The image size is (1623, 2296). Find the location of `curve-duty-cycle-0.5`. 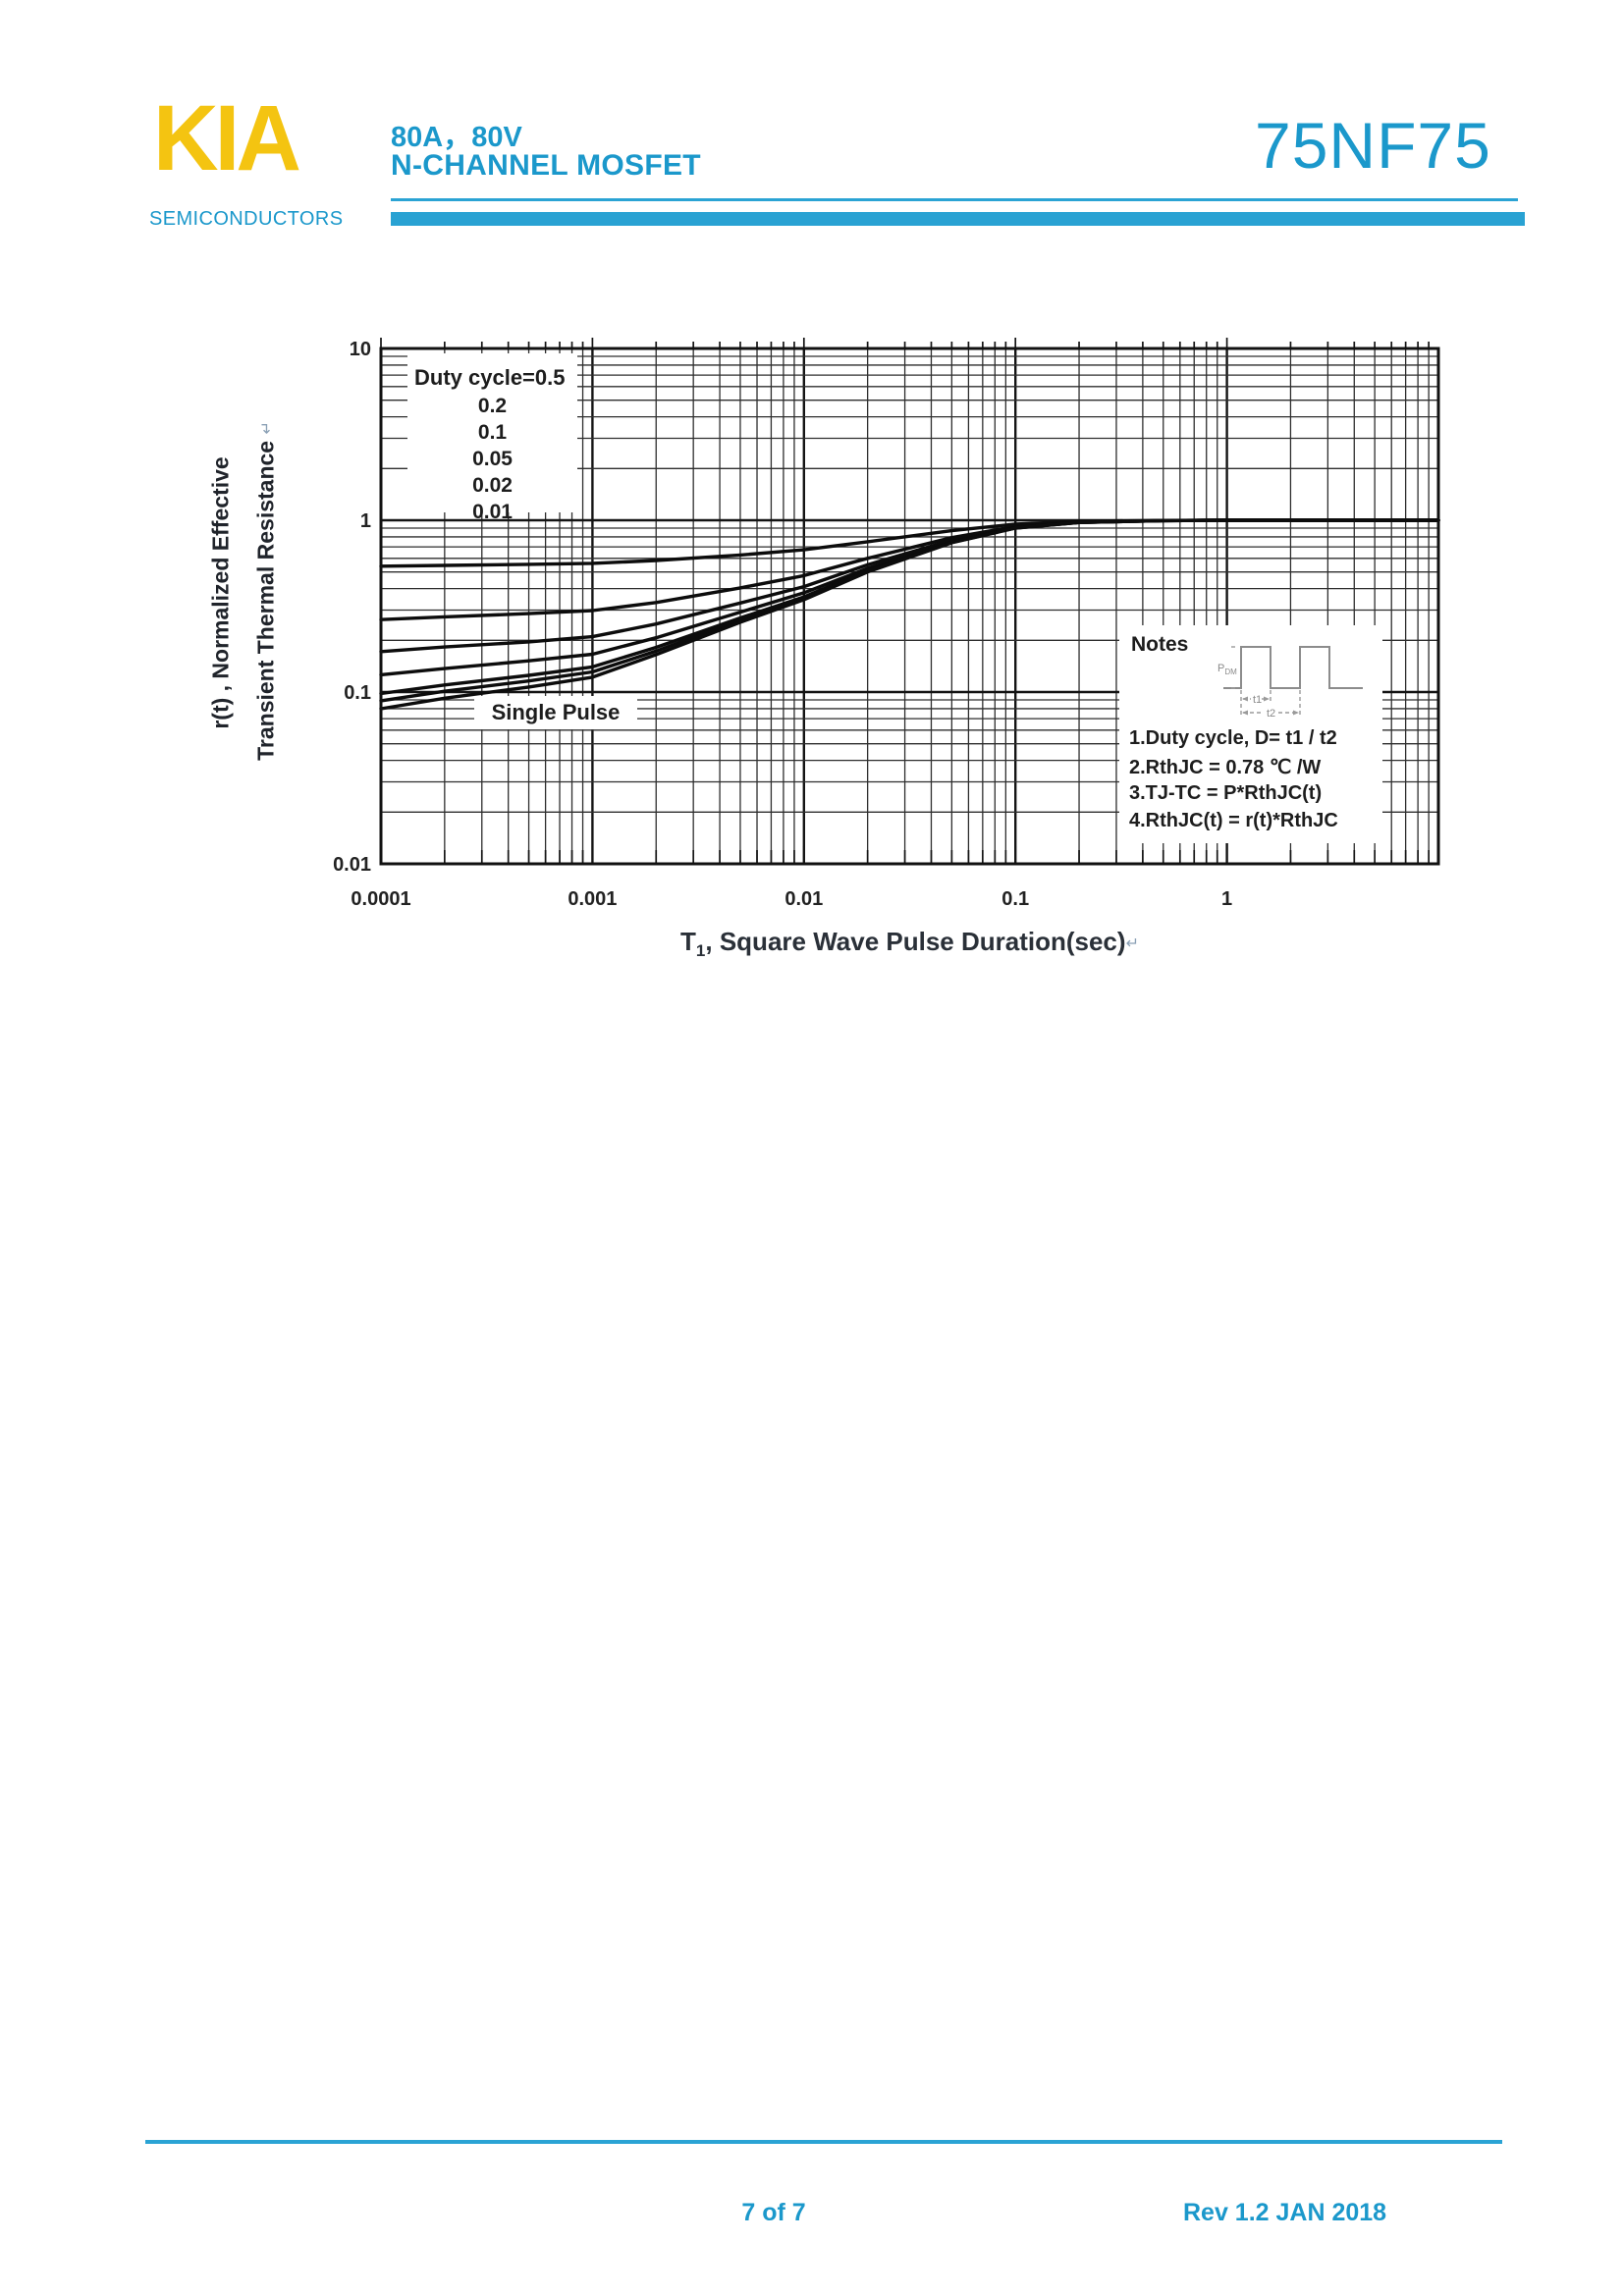

curve-duty-cycle-0.5 is located at coordinates (909, 543).